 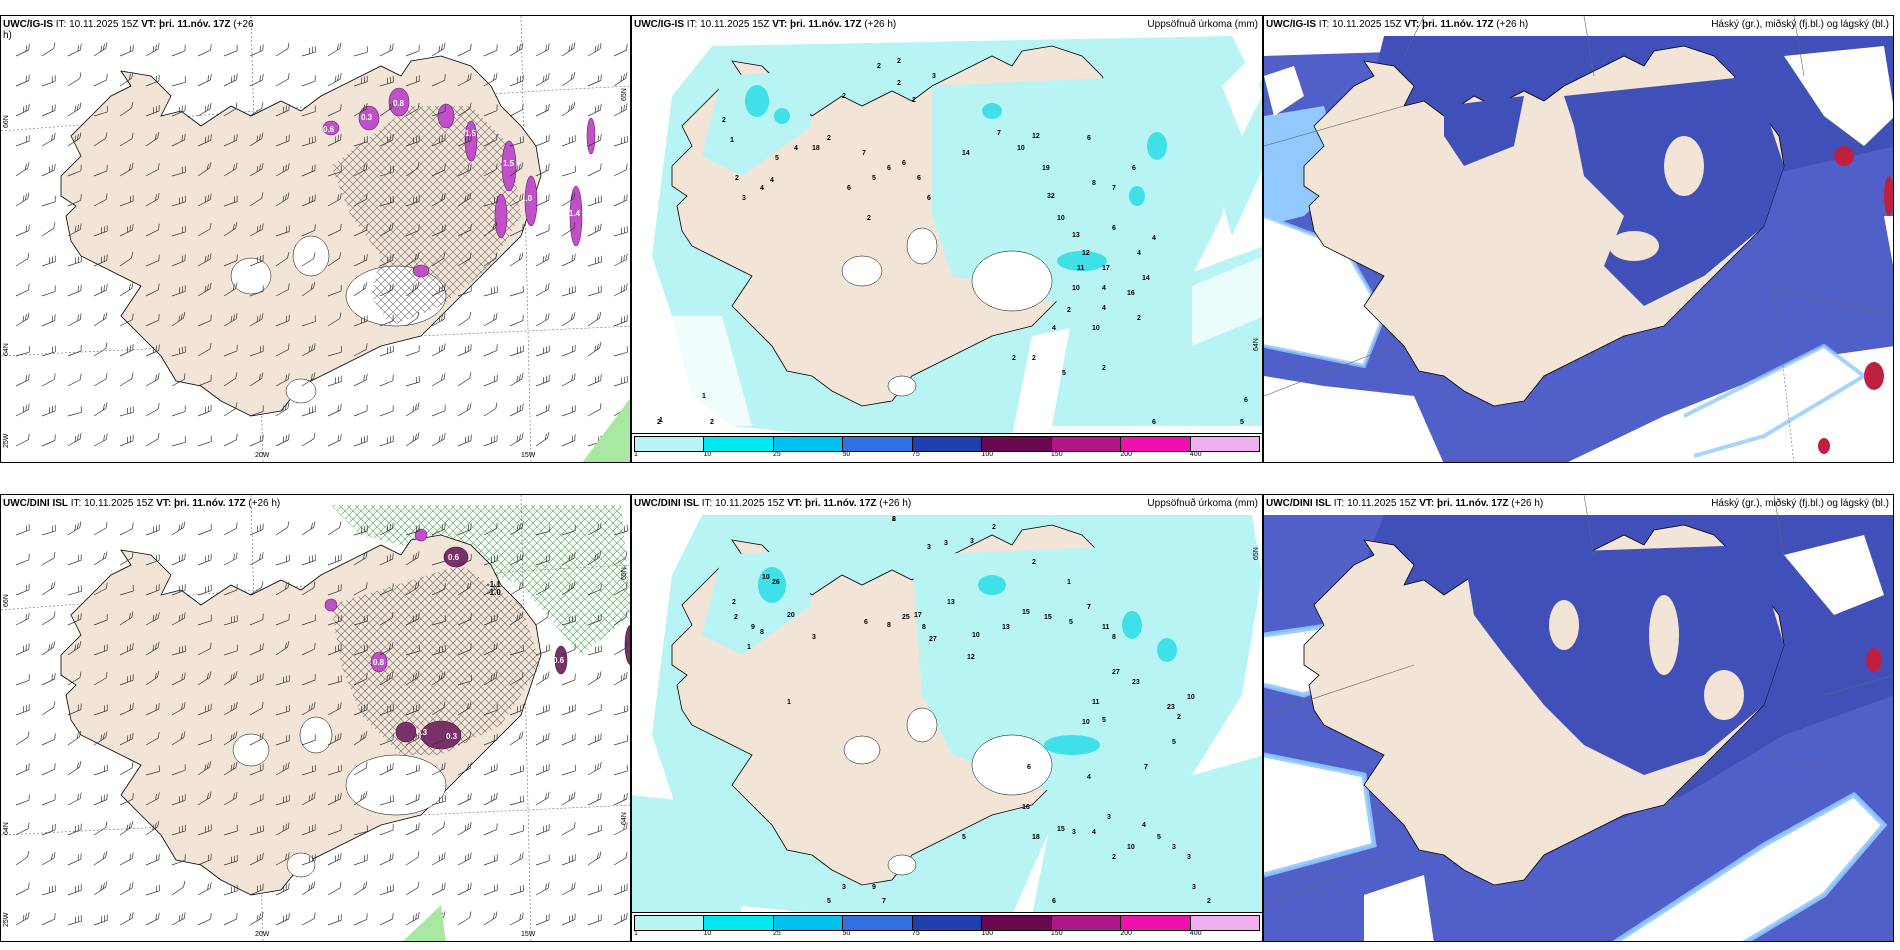 What do you see at coordinates (1298, 503) in the screenshot?
I see `model-name: UWC/DINI ISL` at bounding box center [1298, 503].